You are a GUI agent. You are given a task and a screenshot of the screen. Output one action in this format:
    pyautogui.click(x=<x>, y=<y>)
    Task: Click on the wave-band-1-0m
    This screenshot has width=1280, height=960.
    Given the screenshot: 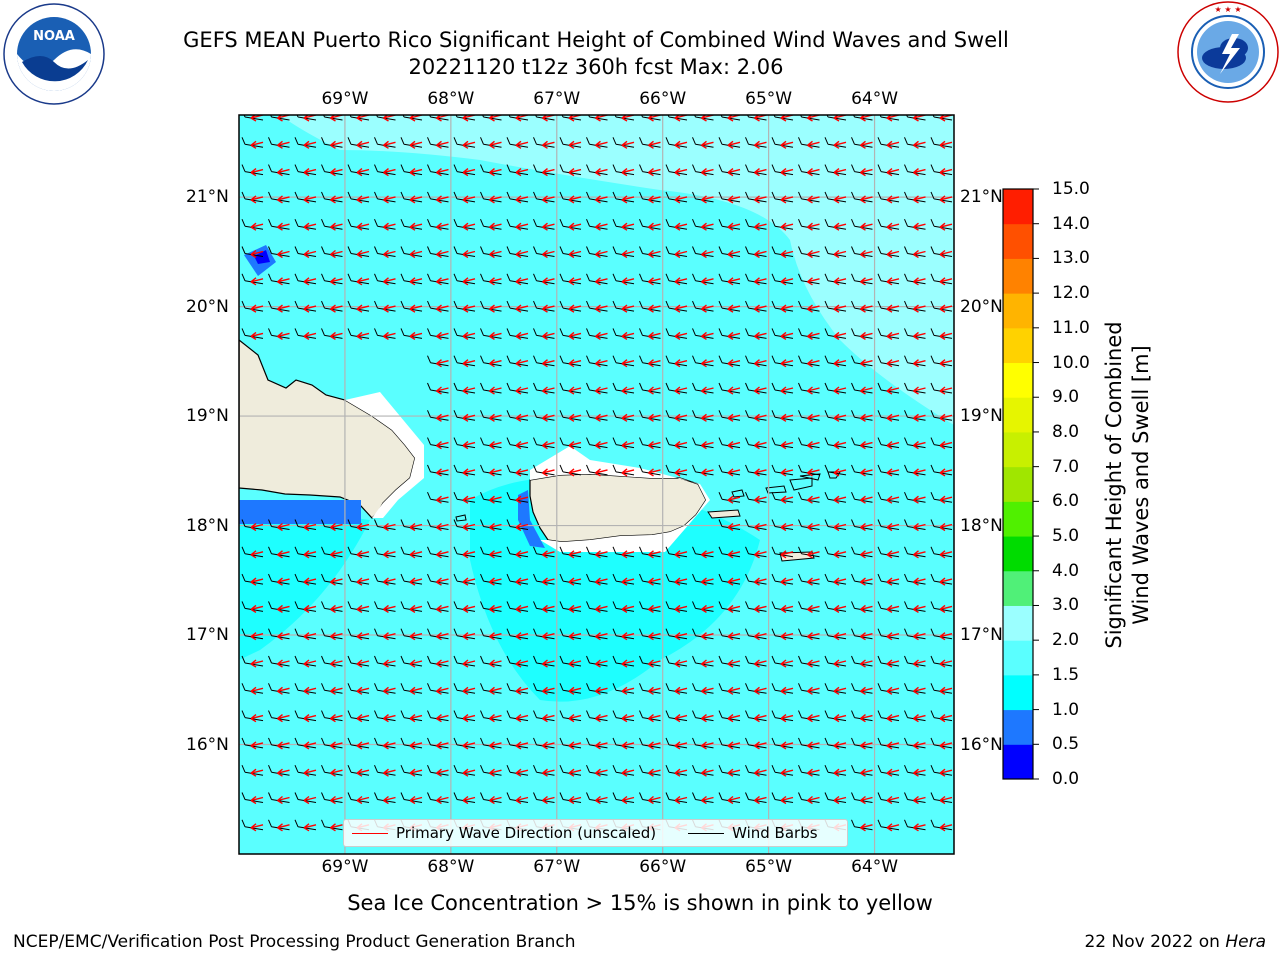 What is the action you would take?
    pyautogui.click(x=615, y=589)
    